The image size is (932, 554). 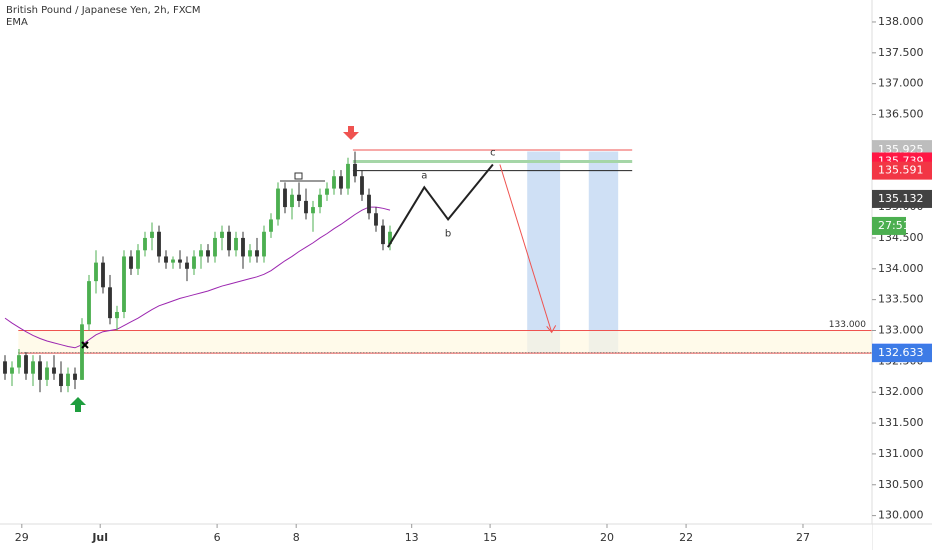 What do you see at coordinates (493, 153) in the screenshot?
I see `wave-label: c` at bounding box center [493, 153].